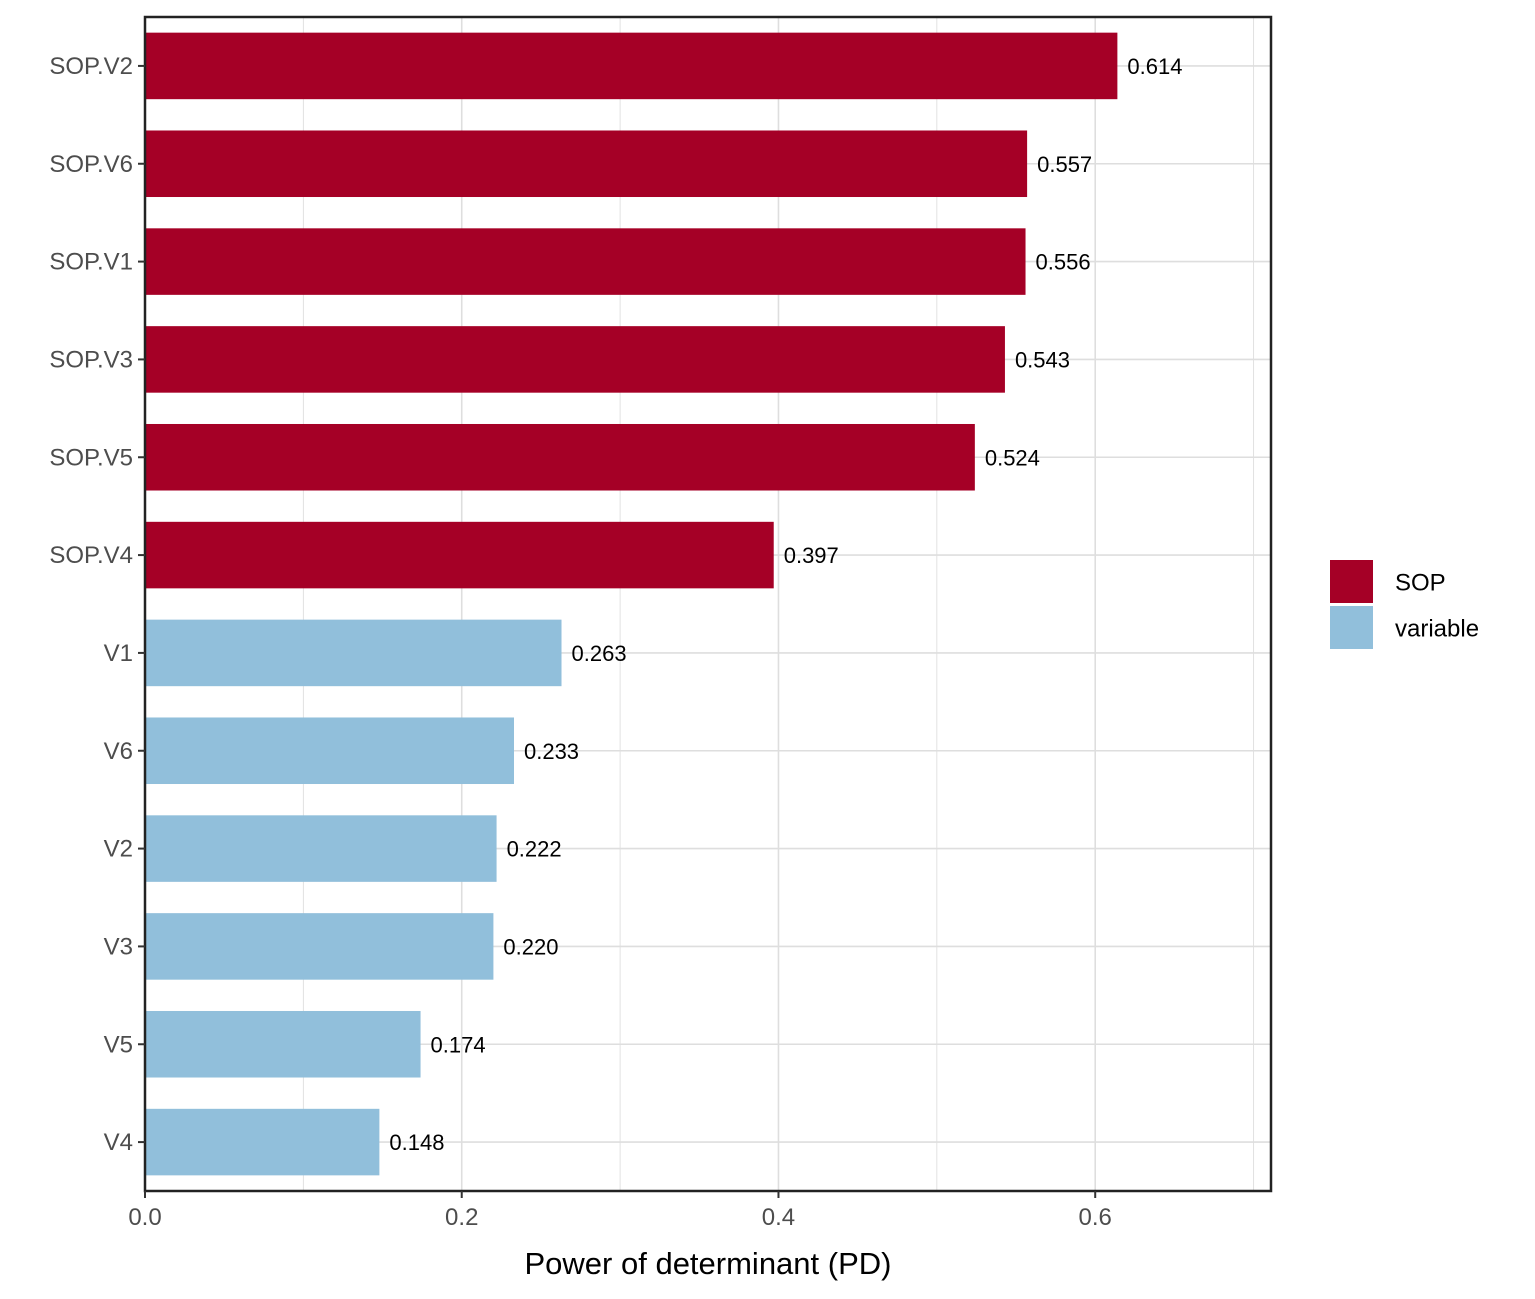  What do you see at coordinates (778, 1217) in the screenshot?
I see `x-tick-label: 0.4` at bounding box center [778, 1217].